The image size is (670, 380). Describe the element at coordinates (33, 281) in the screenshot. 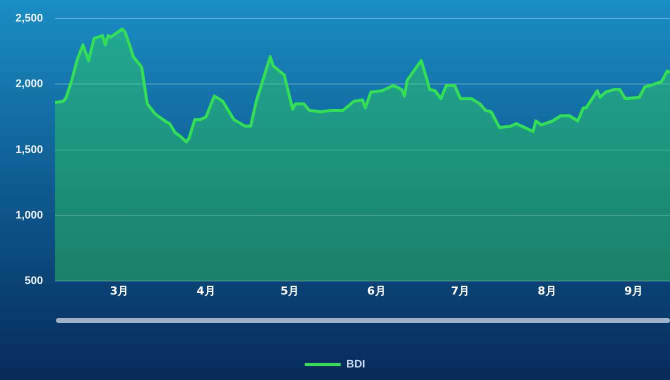

I see `y-tick-label: 500` at that location.